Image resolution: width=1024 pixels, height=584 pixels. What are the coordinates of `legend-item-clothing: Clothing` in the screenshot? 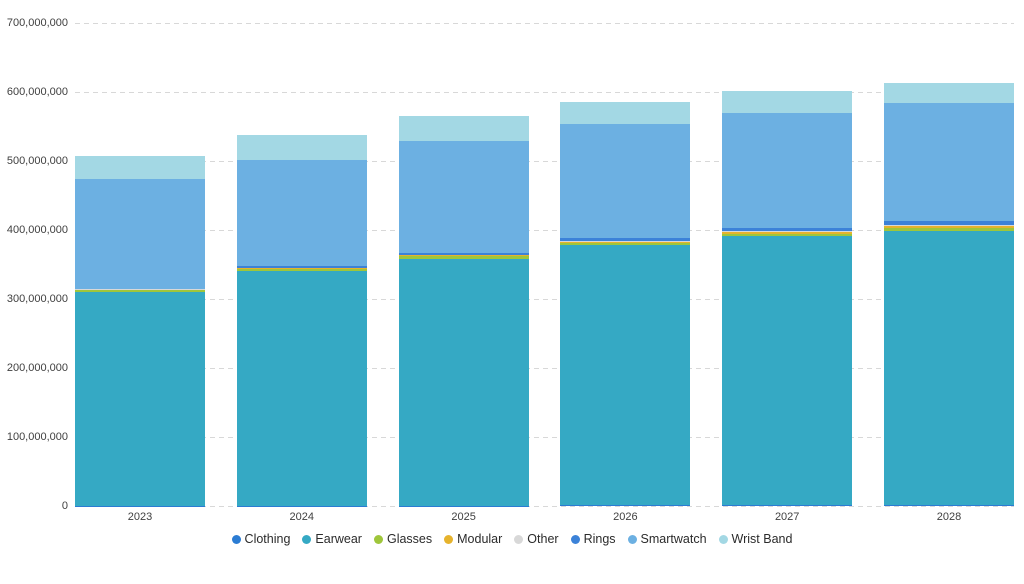 It's located at (261, 539).